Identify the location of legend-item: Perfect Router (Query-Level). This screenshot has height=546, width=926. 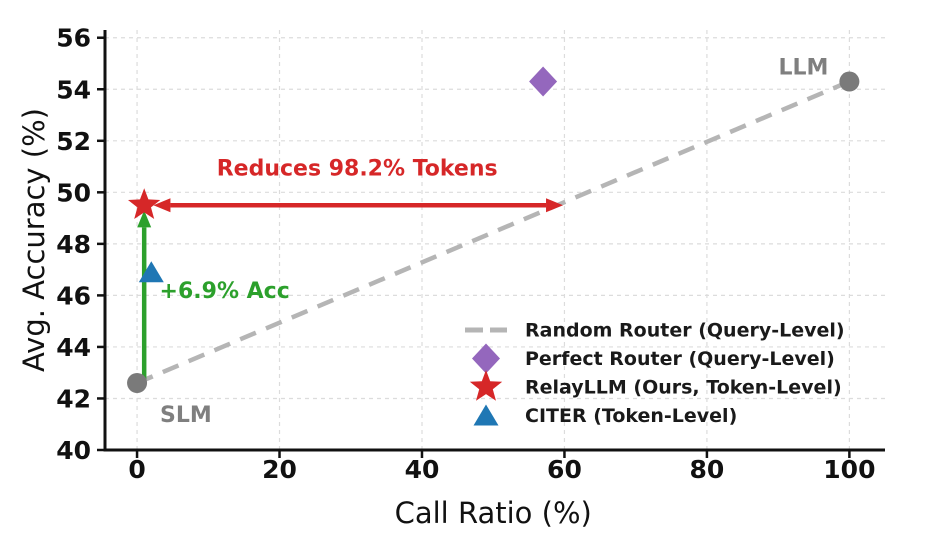
(653, 358).